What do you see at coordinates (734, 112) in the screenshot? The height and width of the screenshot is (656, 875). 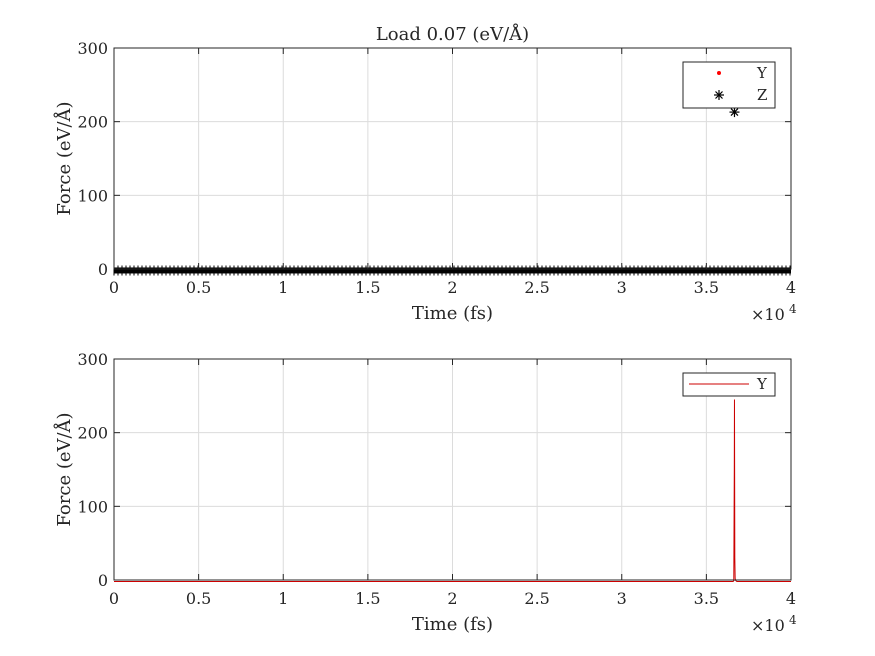 I see `data-point-z` at bounding box center [734, 112].